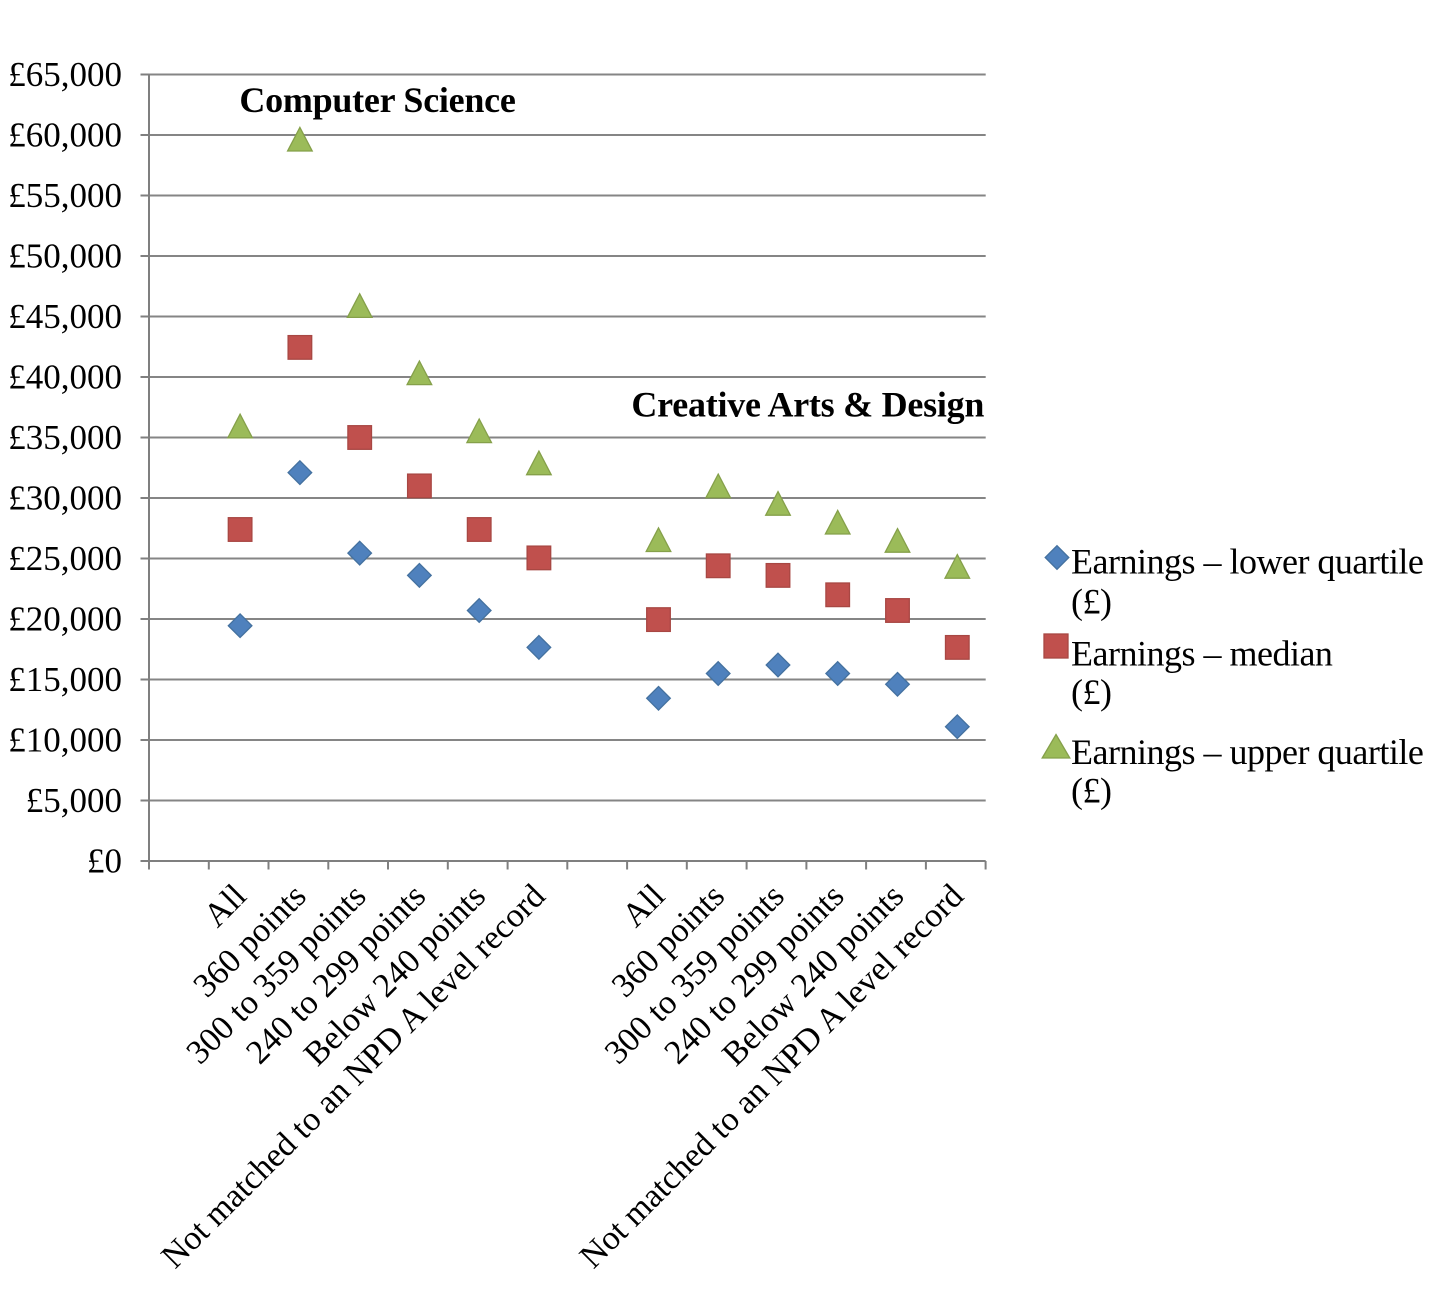 Image resolution: width=1452 pixels, height=1303 pixels. Describe the element at coordinates (65, 195) in the screenshot. I see `svg-text: £55,000` at that location.